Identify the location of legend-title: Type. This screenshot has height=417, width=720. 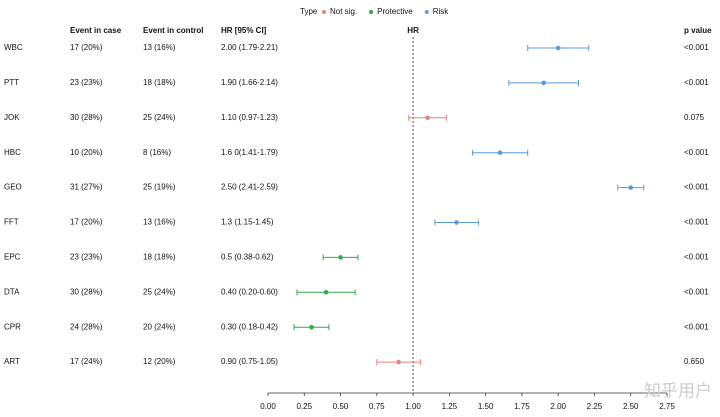
(309, 11).